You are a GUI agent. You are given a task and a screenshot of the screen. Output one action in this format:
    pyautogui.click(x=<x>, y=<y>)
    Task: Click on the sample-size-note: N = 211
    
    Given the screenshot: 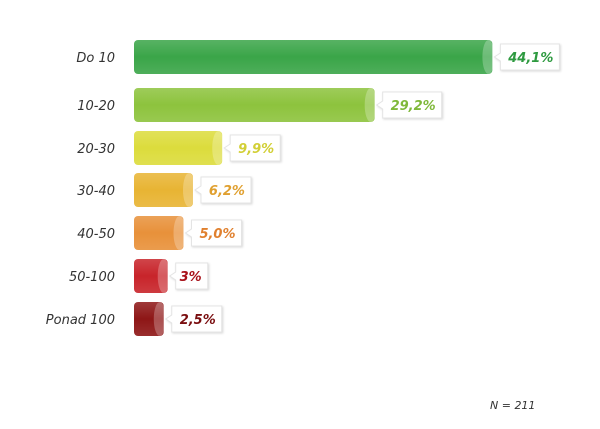 What is the action you would take?
    pyautogui.click(x=513, y=405)
    